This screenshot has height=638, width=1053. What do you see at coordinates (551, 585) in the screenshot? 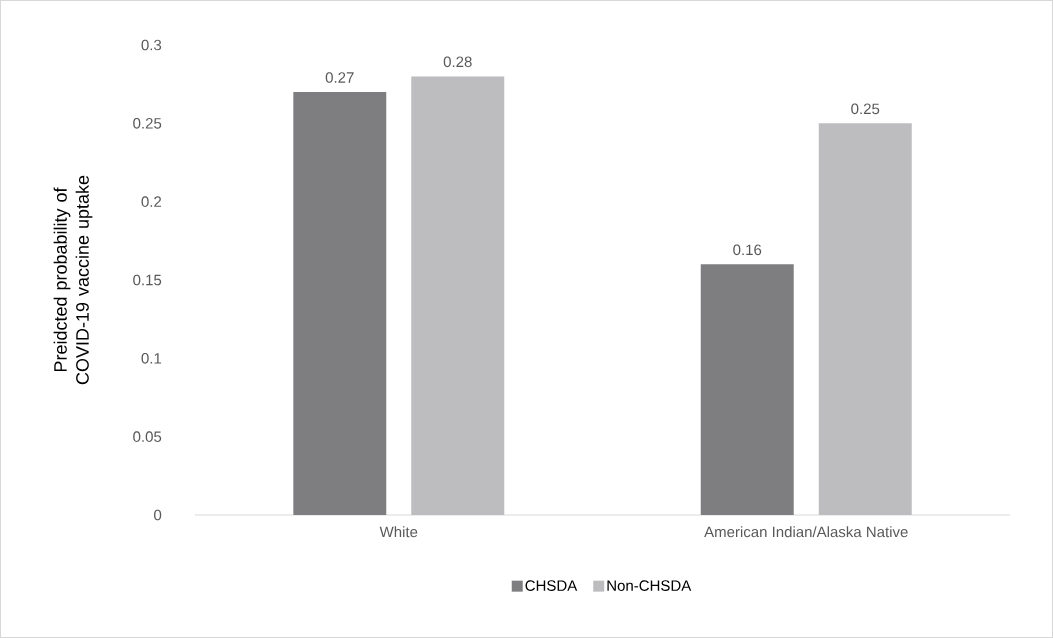
I see `legend-label: CHSDA` at bounding box center [551, 585].